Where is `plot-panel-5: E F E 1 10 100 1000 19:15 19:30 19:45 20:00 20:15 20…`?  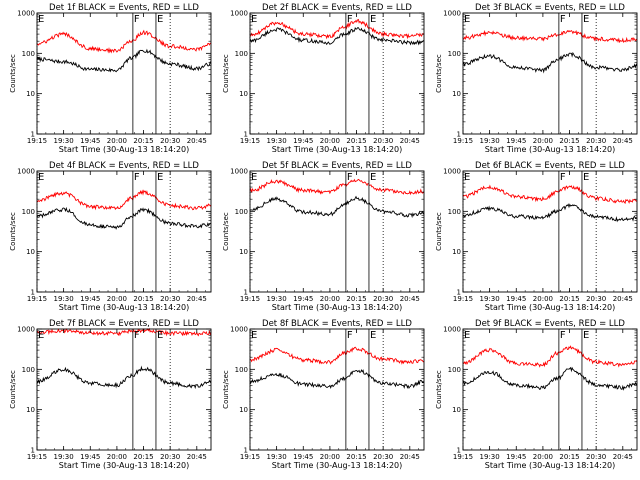 plot-panel-5: E F E 1 10 100 1000 19:15 19:30 19:45 20:00 20:15 20… is located at coordinates (323, 236).